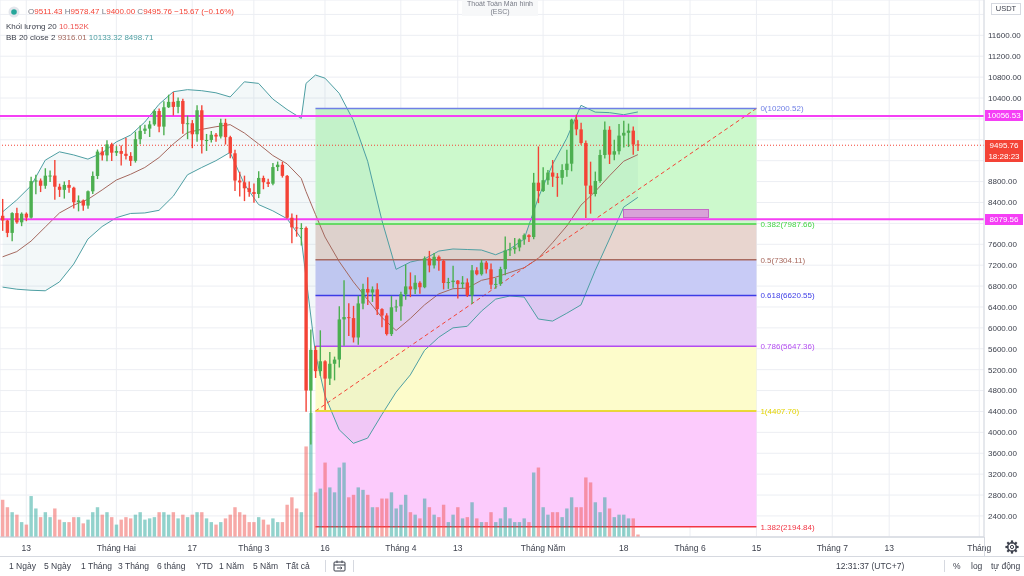 The height and width of the screenshot is (576, 1024). I want to click on text: 1 Tháng, so click(97, 566).